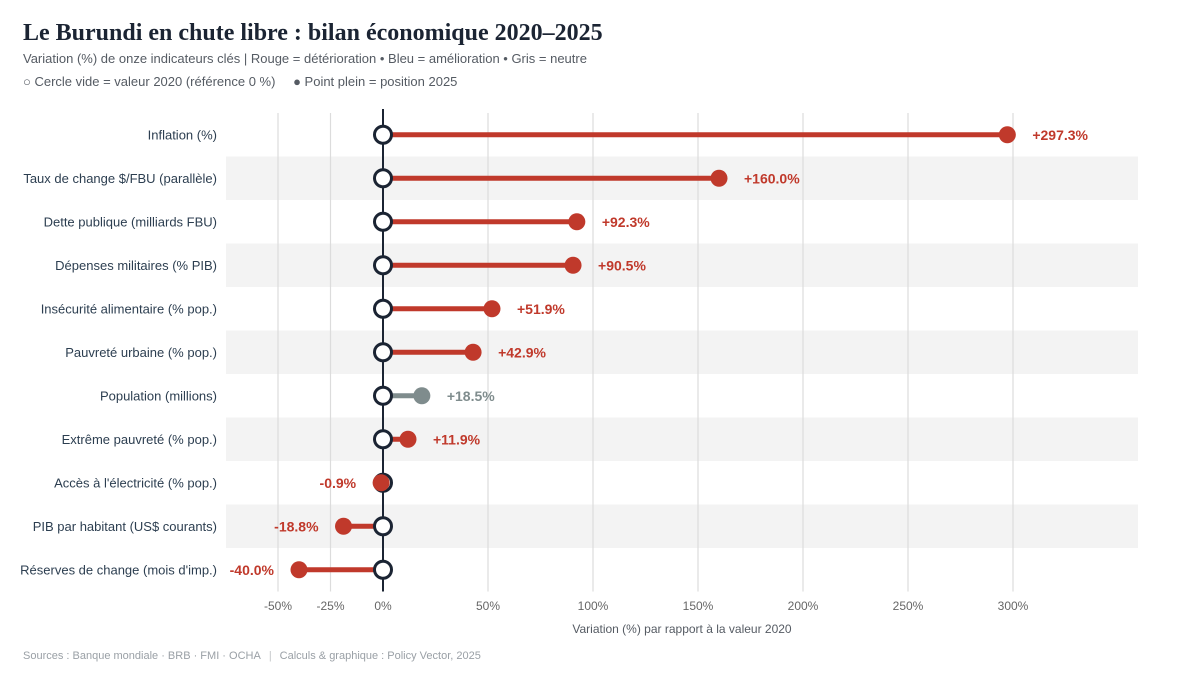 The width and height of the screenshot is (1200, 683). What do you see at coordinates (457, 439) in the screenshot?
I see `value-label: +11.9%` at bounding box center [457, 439].